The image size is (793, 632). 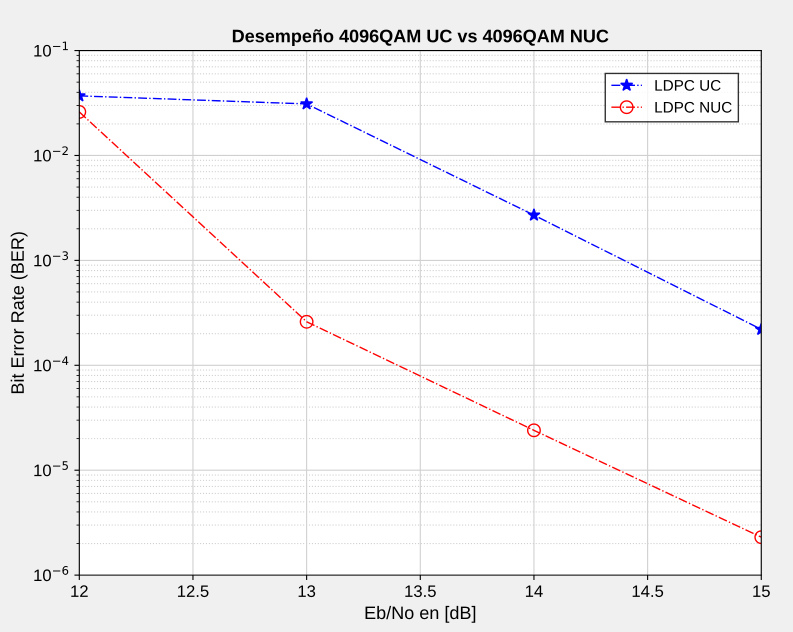 What do you see at coordinates (420, 37) in the screenshot?
I see `chart-title: Desempeño 4096QAM UC vs 4096QAM NUC` at bounding box center [420, 37].